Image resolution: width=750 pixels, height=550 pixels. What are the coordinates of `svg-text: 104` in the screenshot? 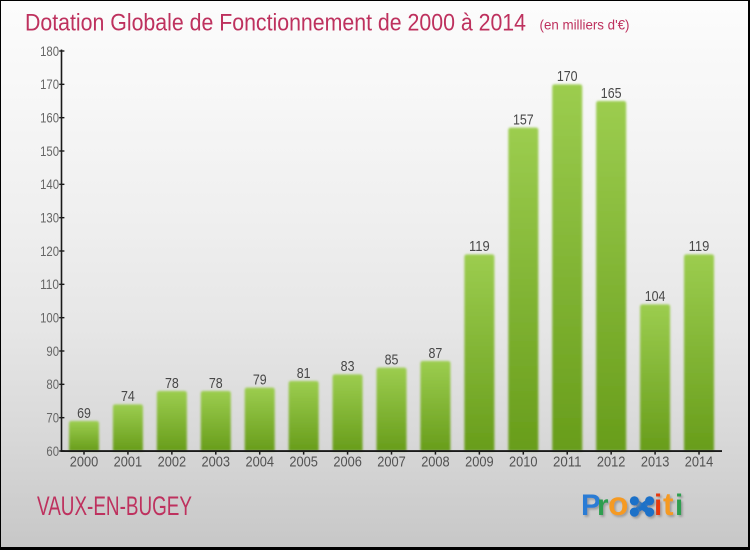 It's located at (655, 297).